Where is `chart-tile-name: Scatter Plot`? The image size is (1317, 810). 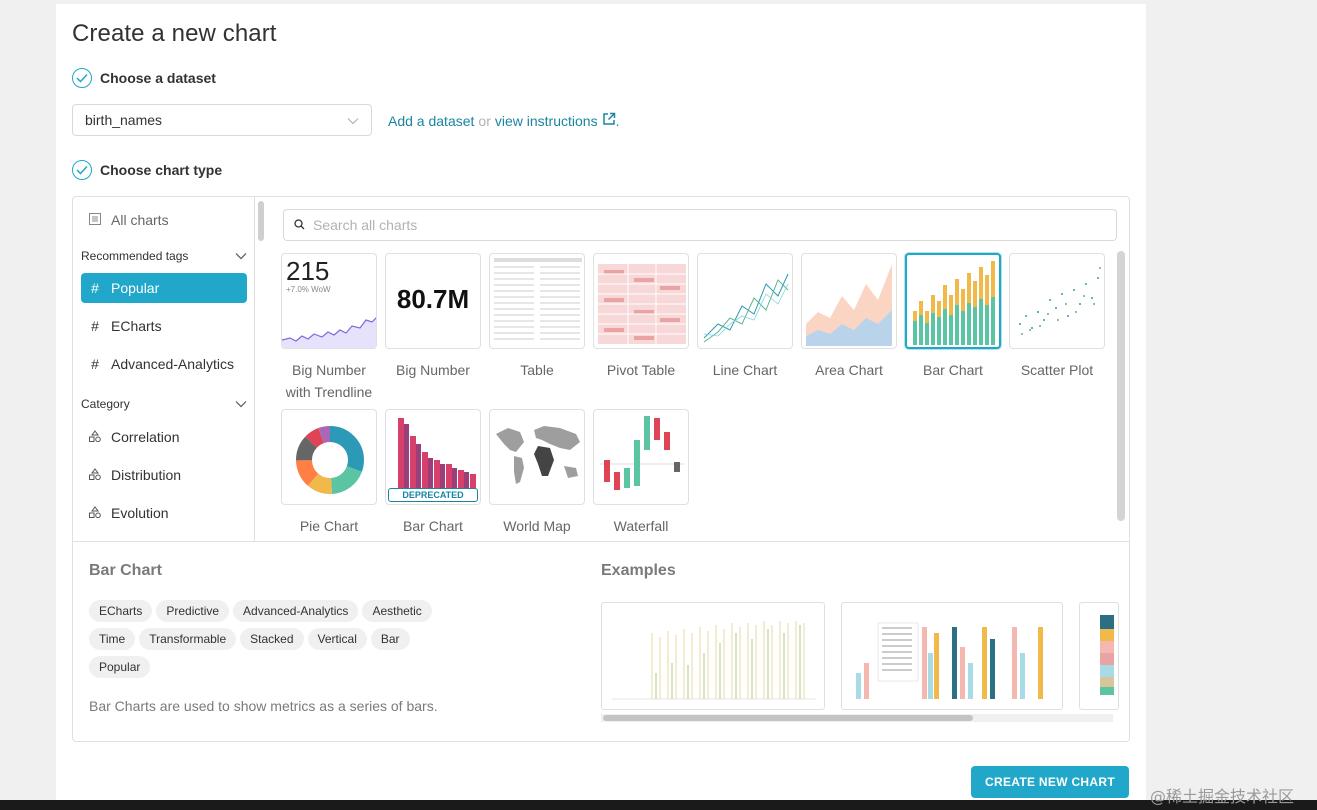
chart-tile-name: Scatter Plot is located at coordinates (1057, 370).